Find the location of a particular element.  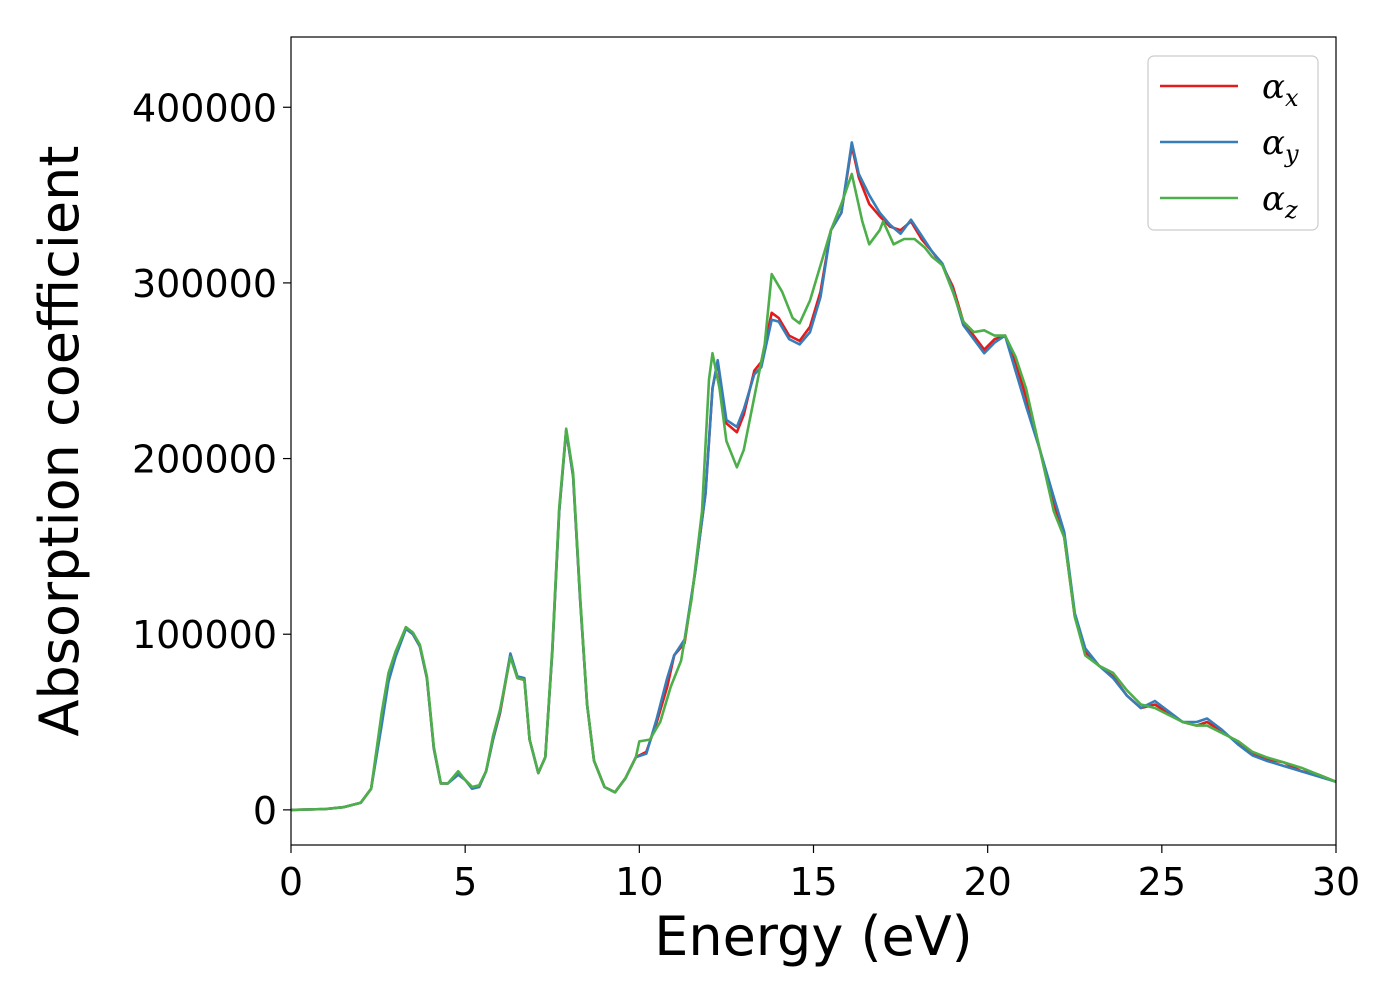

x-tick-label: 20 is located at coordinates (987, 882).